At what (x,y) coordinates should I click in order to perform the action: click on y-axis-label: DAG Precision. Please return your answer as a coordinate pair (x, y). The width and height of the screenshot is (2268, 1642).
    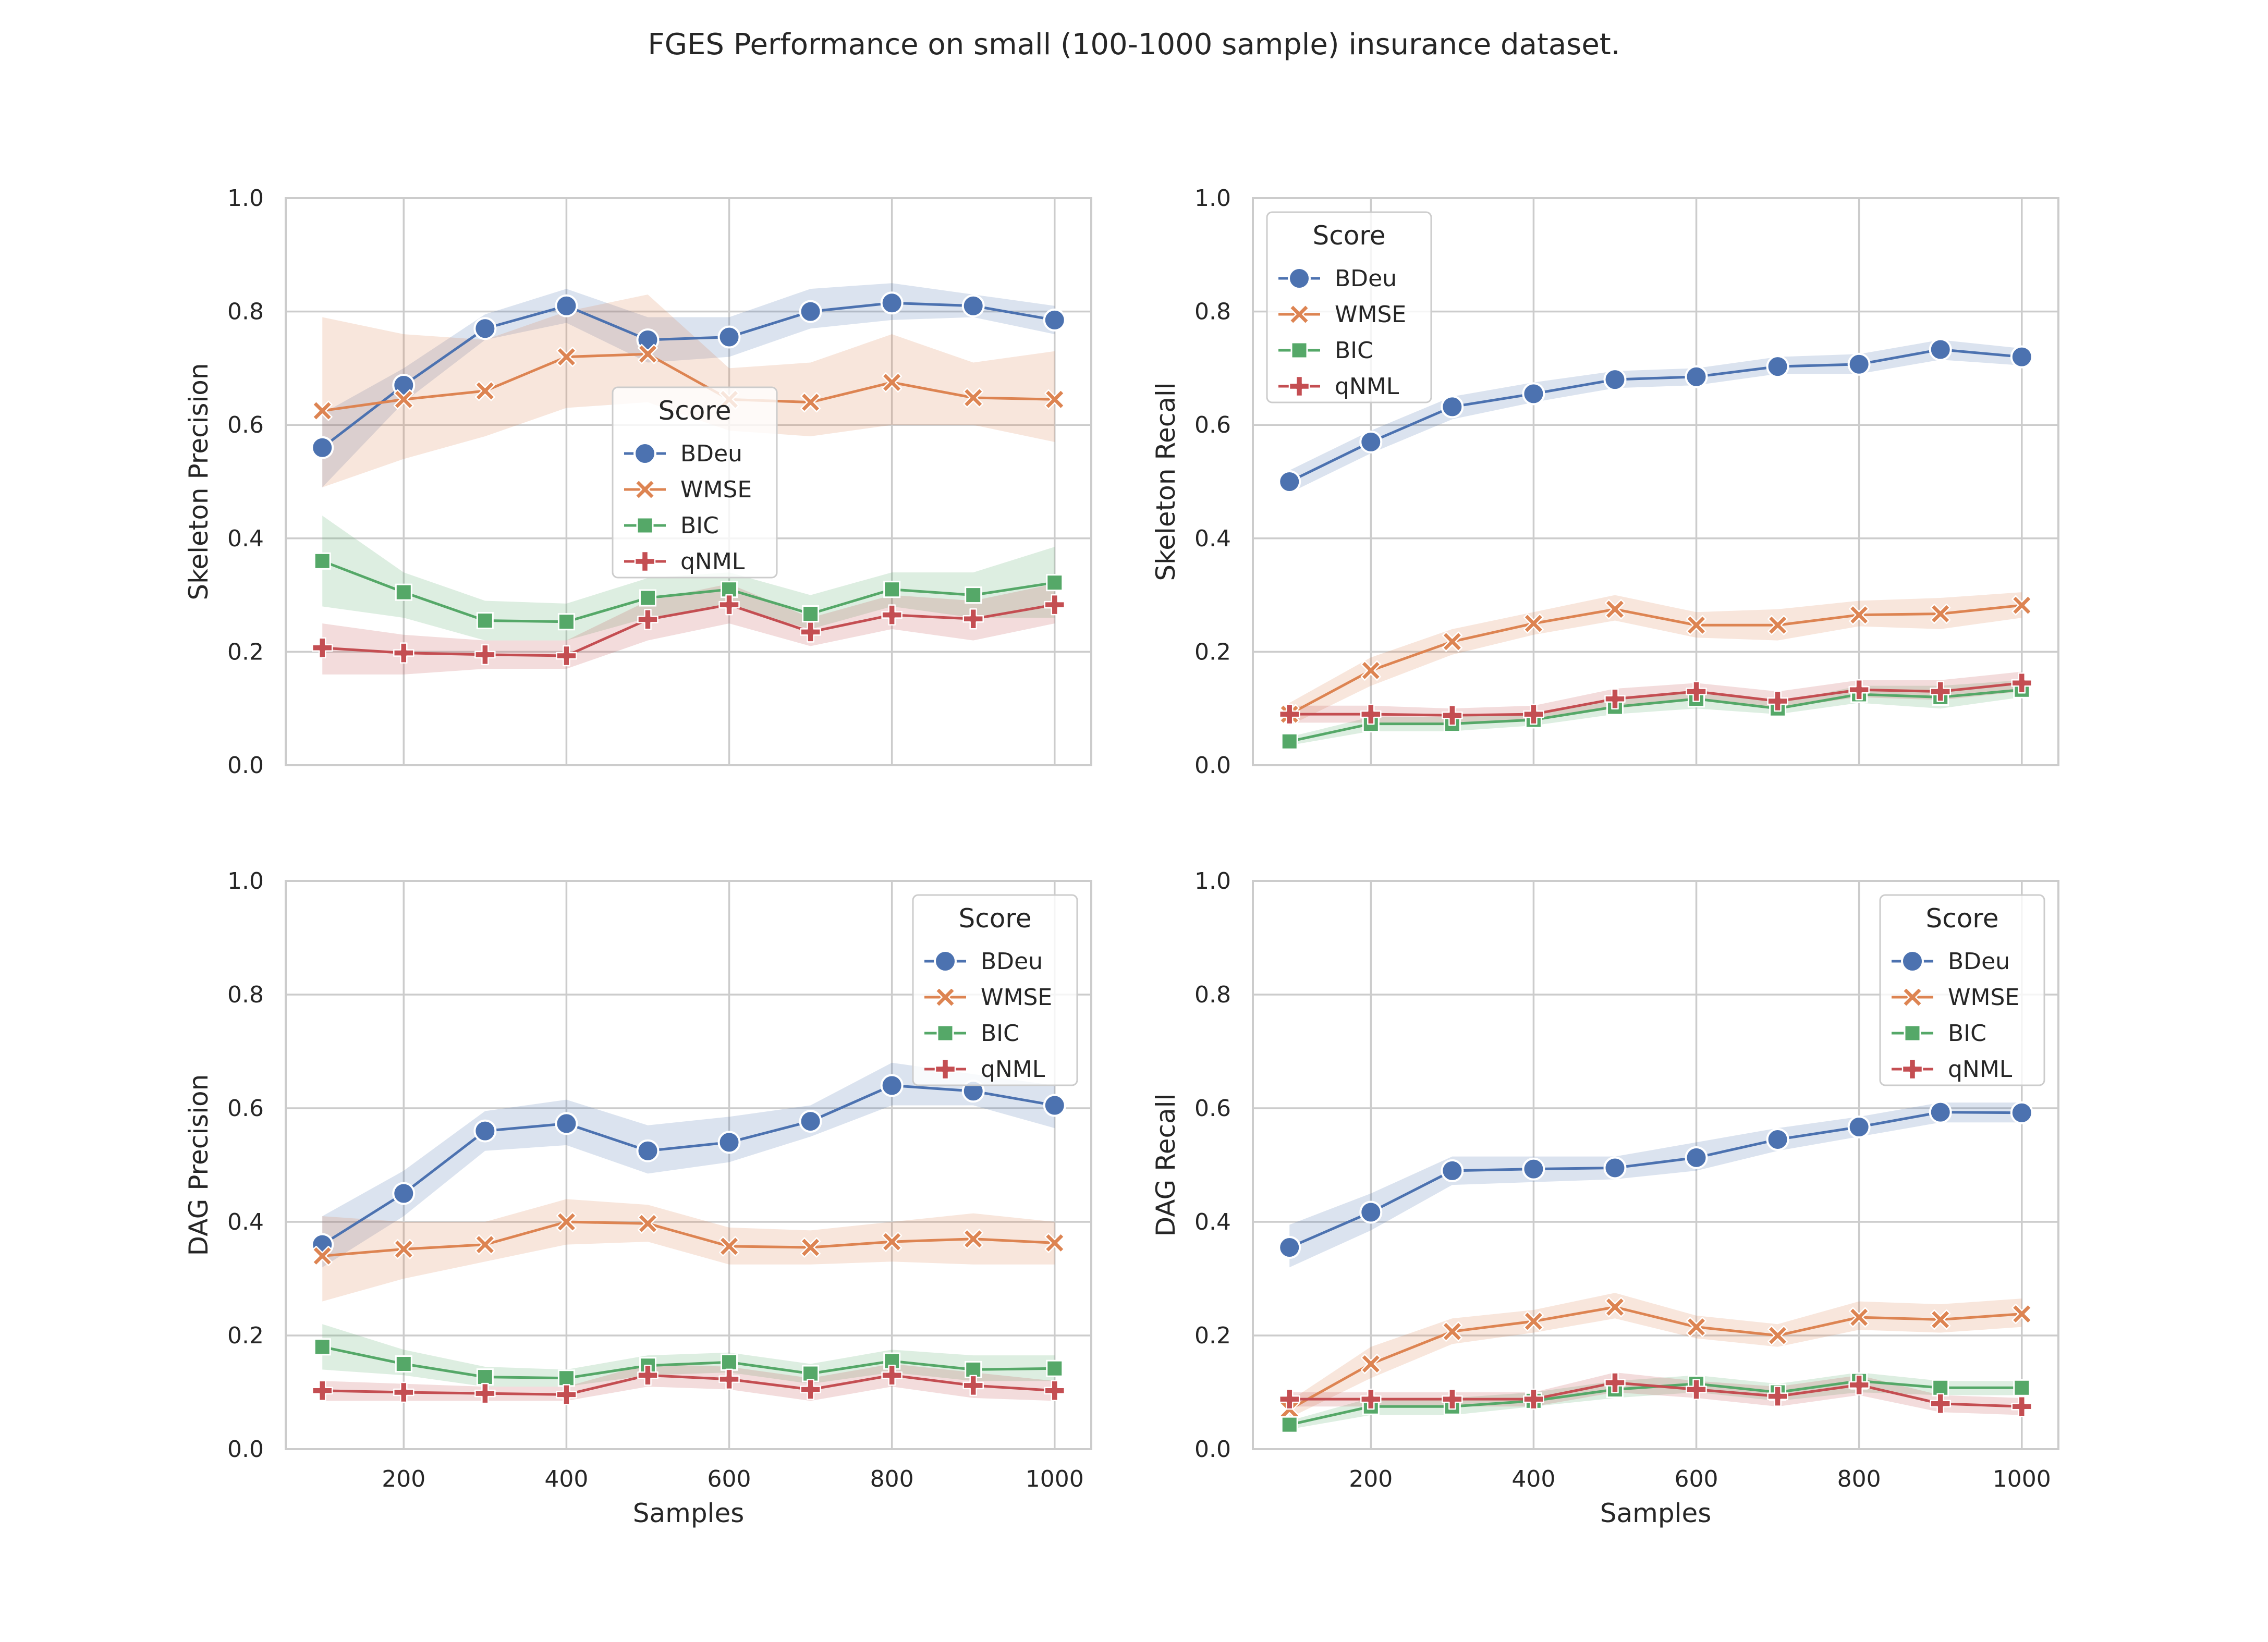
    Looking at the image, I should click on (199, 1165).